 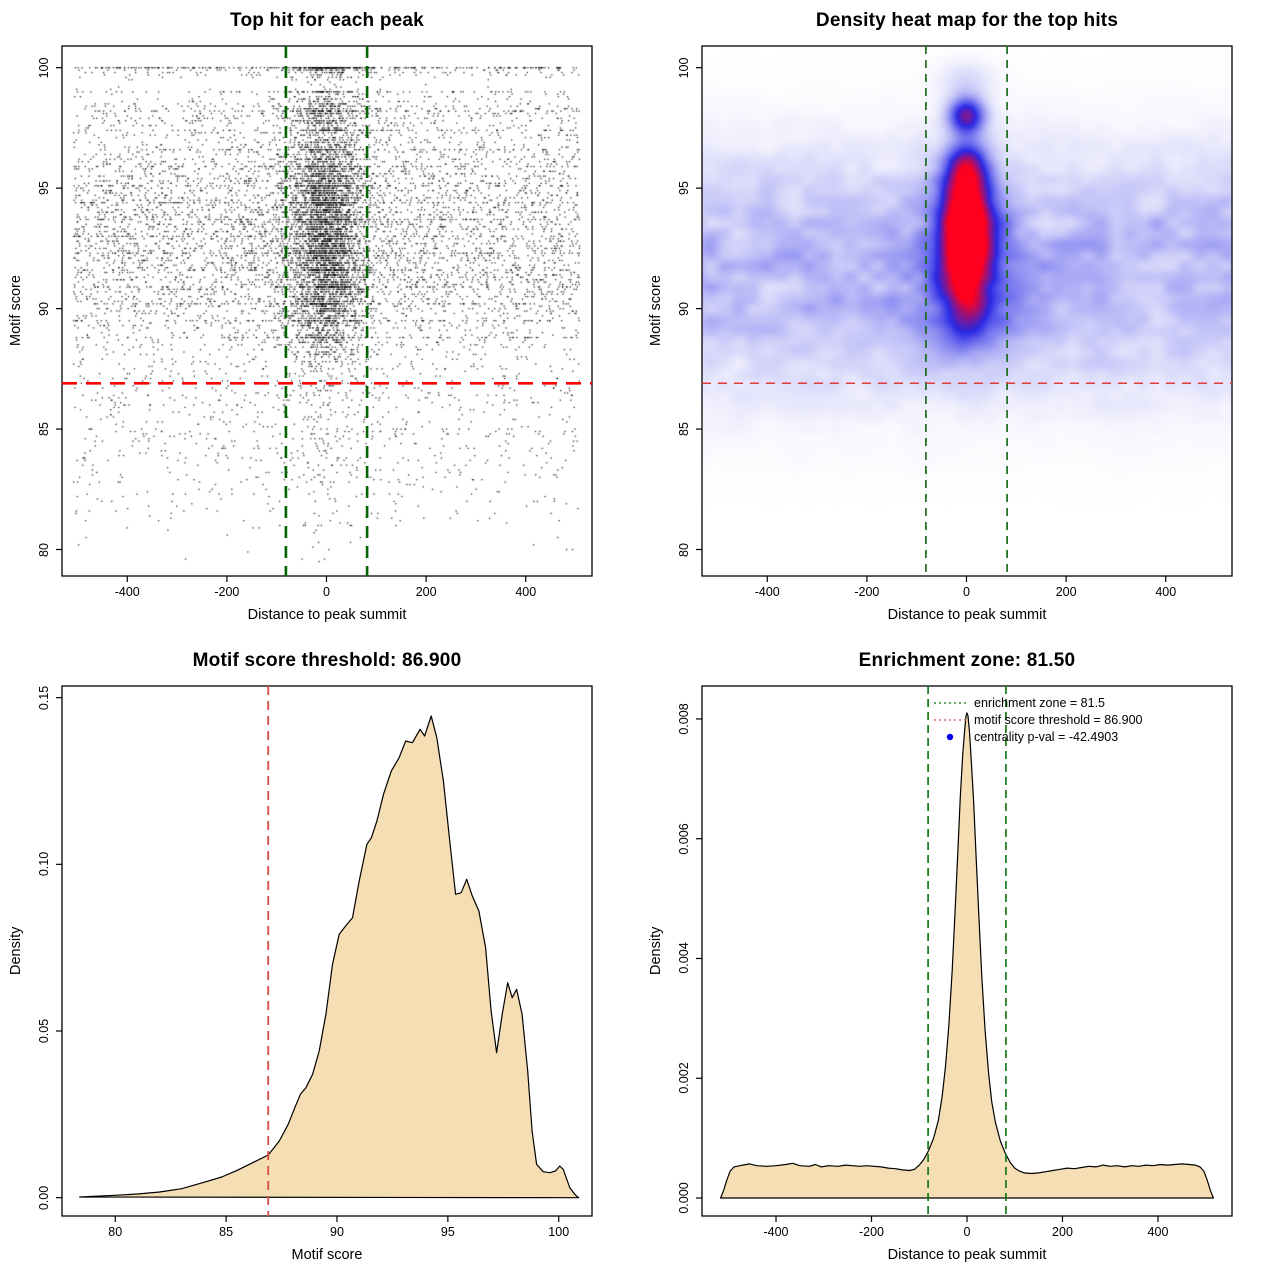 I want to click on legend-label: centrality p-val = -42.4903, so click(x=1046, y=736).